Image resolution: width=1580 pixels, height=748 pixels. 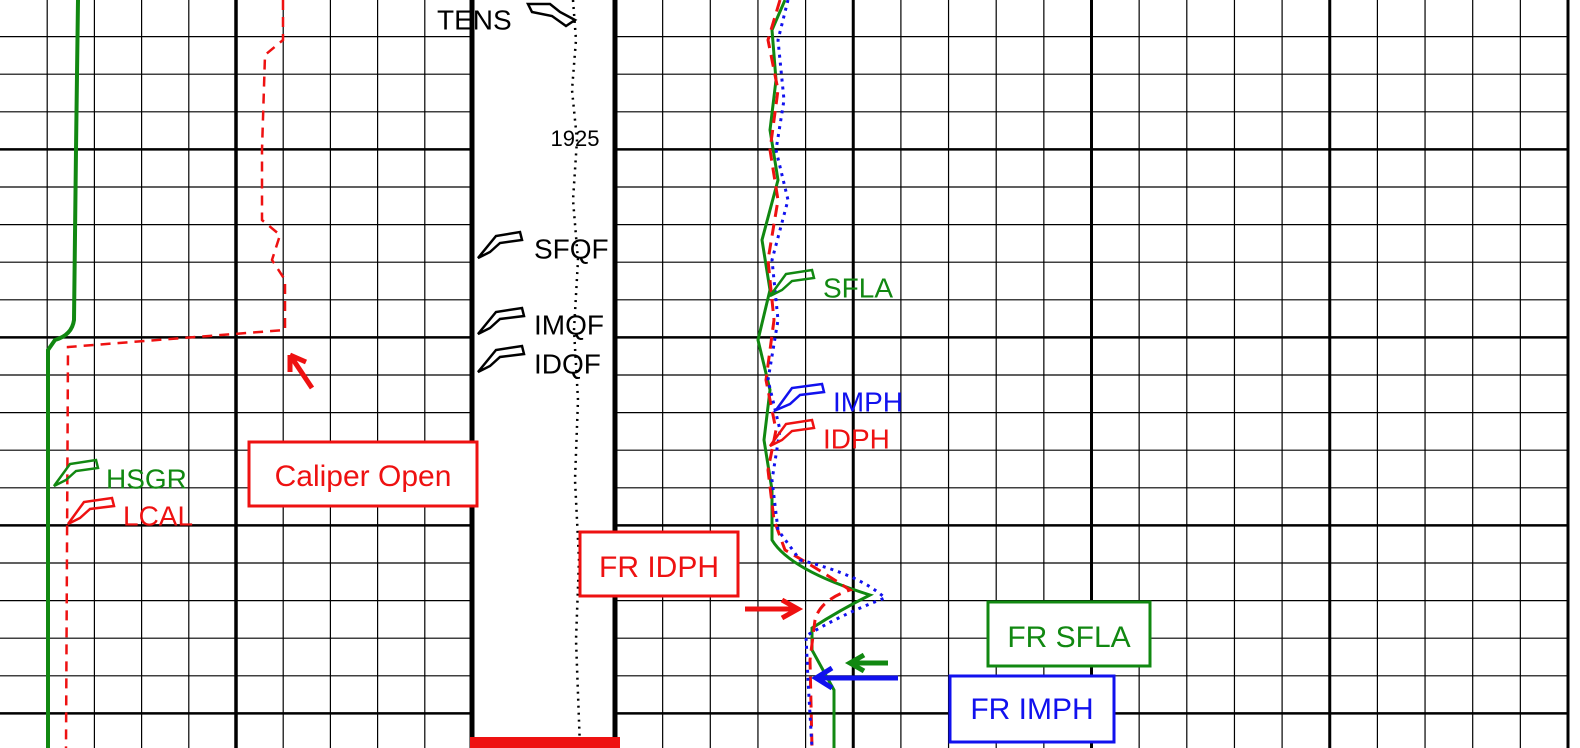 What do you see at coordinates (575, 138) in the screenshot?
I see `depth-label: 1925` at bounding box center [575, 138].